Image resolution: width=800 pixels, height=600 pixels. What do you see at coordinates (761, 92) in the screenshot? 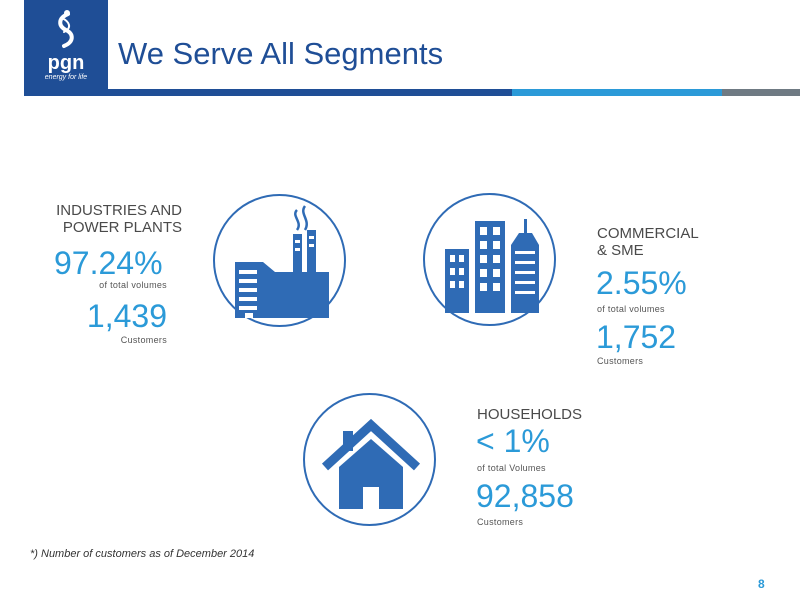
I see `header-bar-gray` at bounding box center [761, 92].